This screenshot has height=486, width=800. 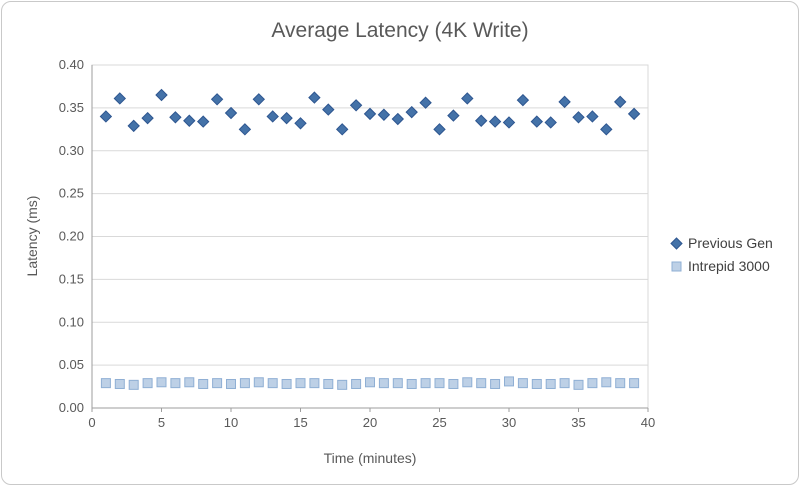 I want to click on tick-label: 0.10, so click(x=71, y=321).